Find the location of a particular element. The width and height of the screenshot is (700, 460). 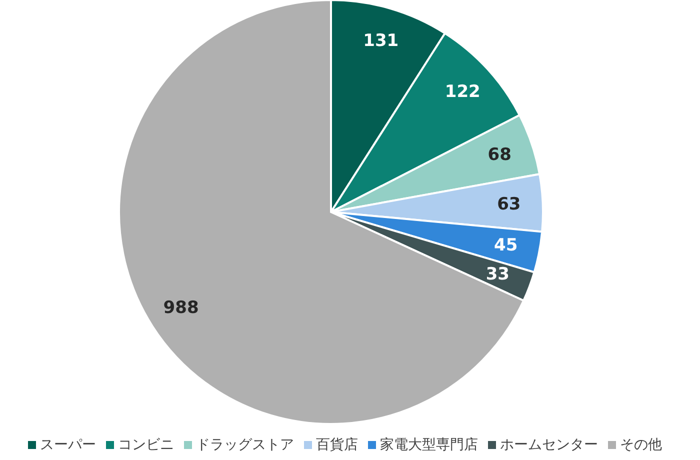

legend-label: ドラッグストア is located at coordinates (245, 445).